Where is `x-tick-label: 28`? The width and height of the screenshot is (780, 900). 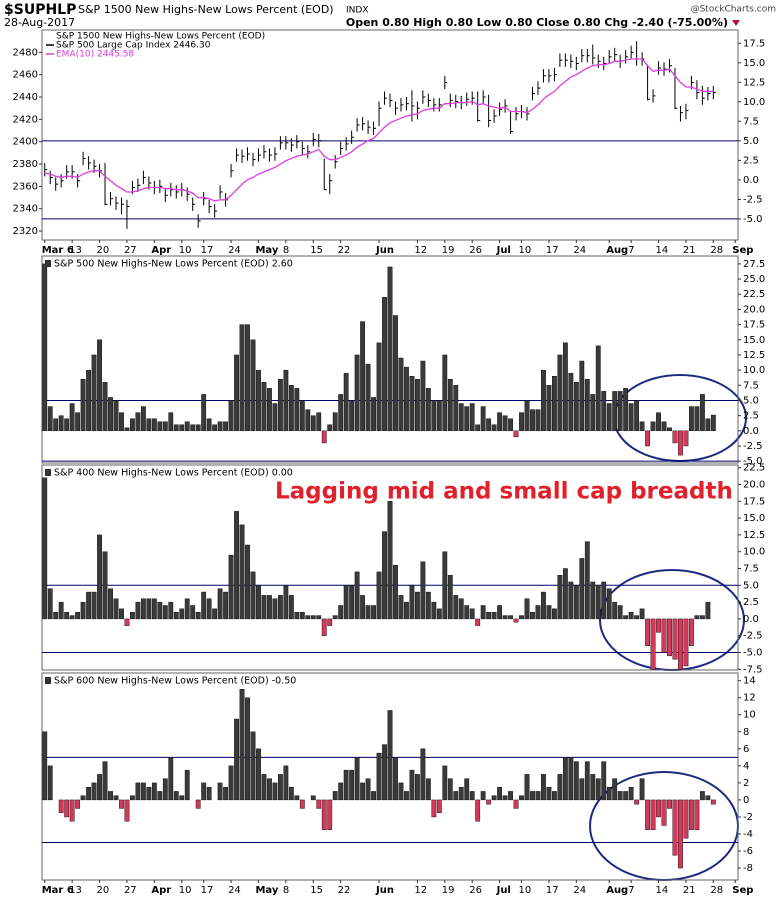 x-tick-label: 28 is located at coordinates (716, 890).